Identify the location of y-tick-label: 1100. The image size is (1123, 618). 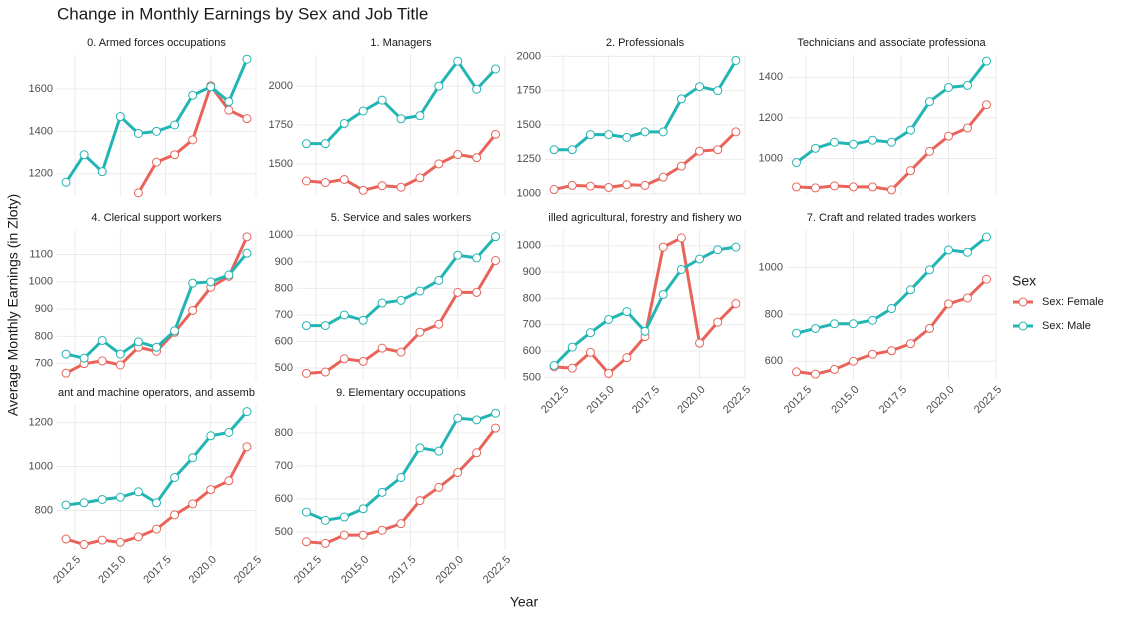
(41, 254).